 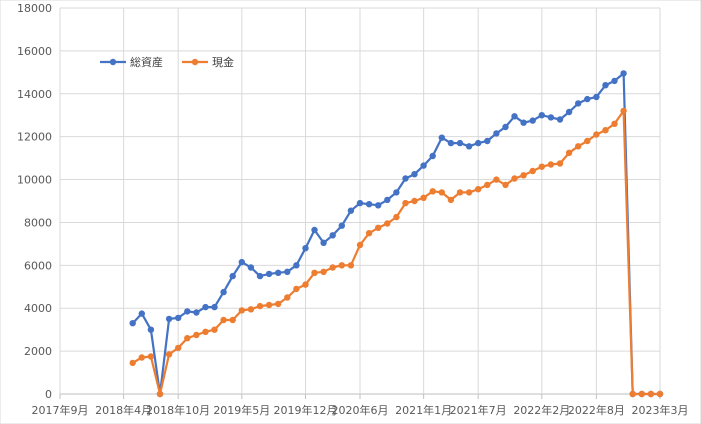 What do you see at coordinates (423, 410) in the screenshot?
I see `x-tick-label: 2021年1月` at bounding box center [423, 410].